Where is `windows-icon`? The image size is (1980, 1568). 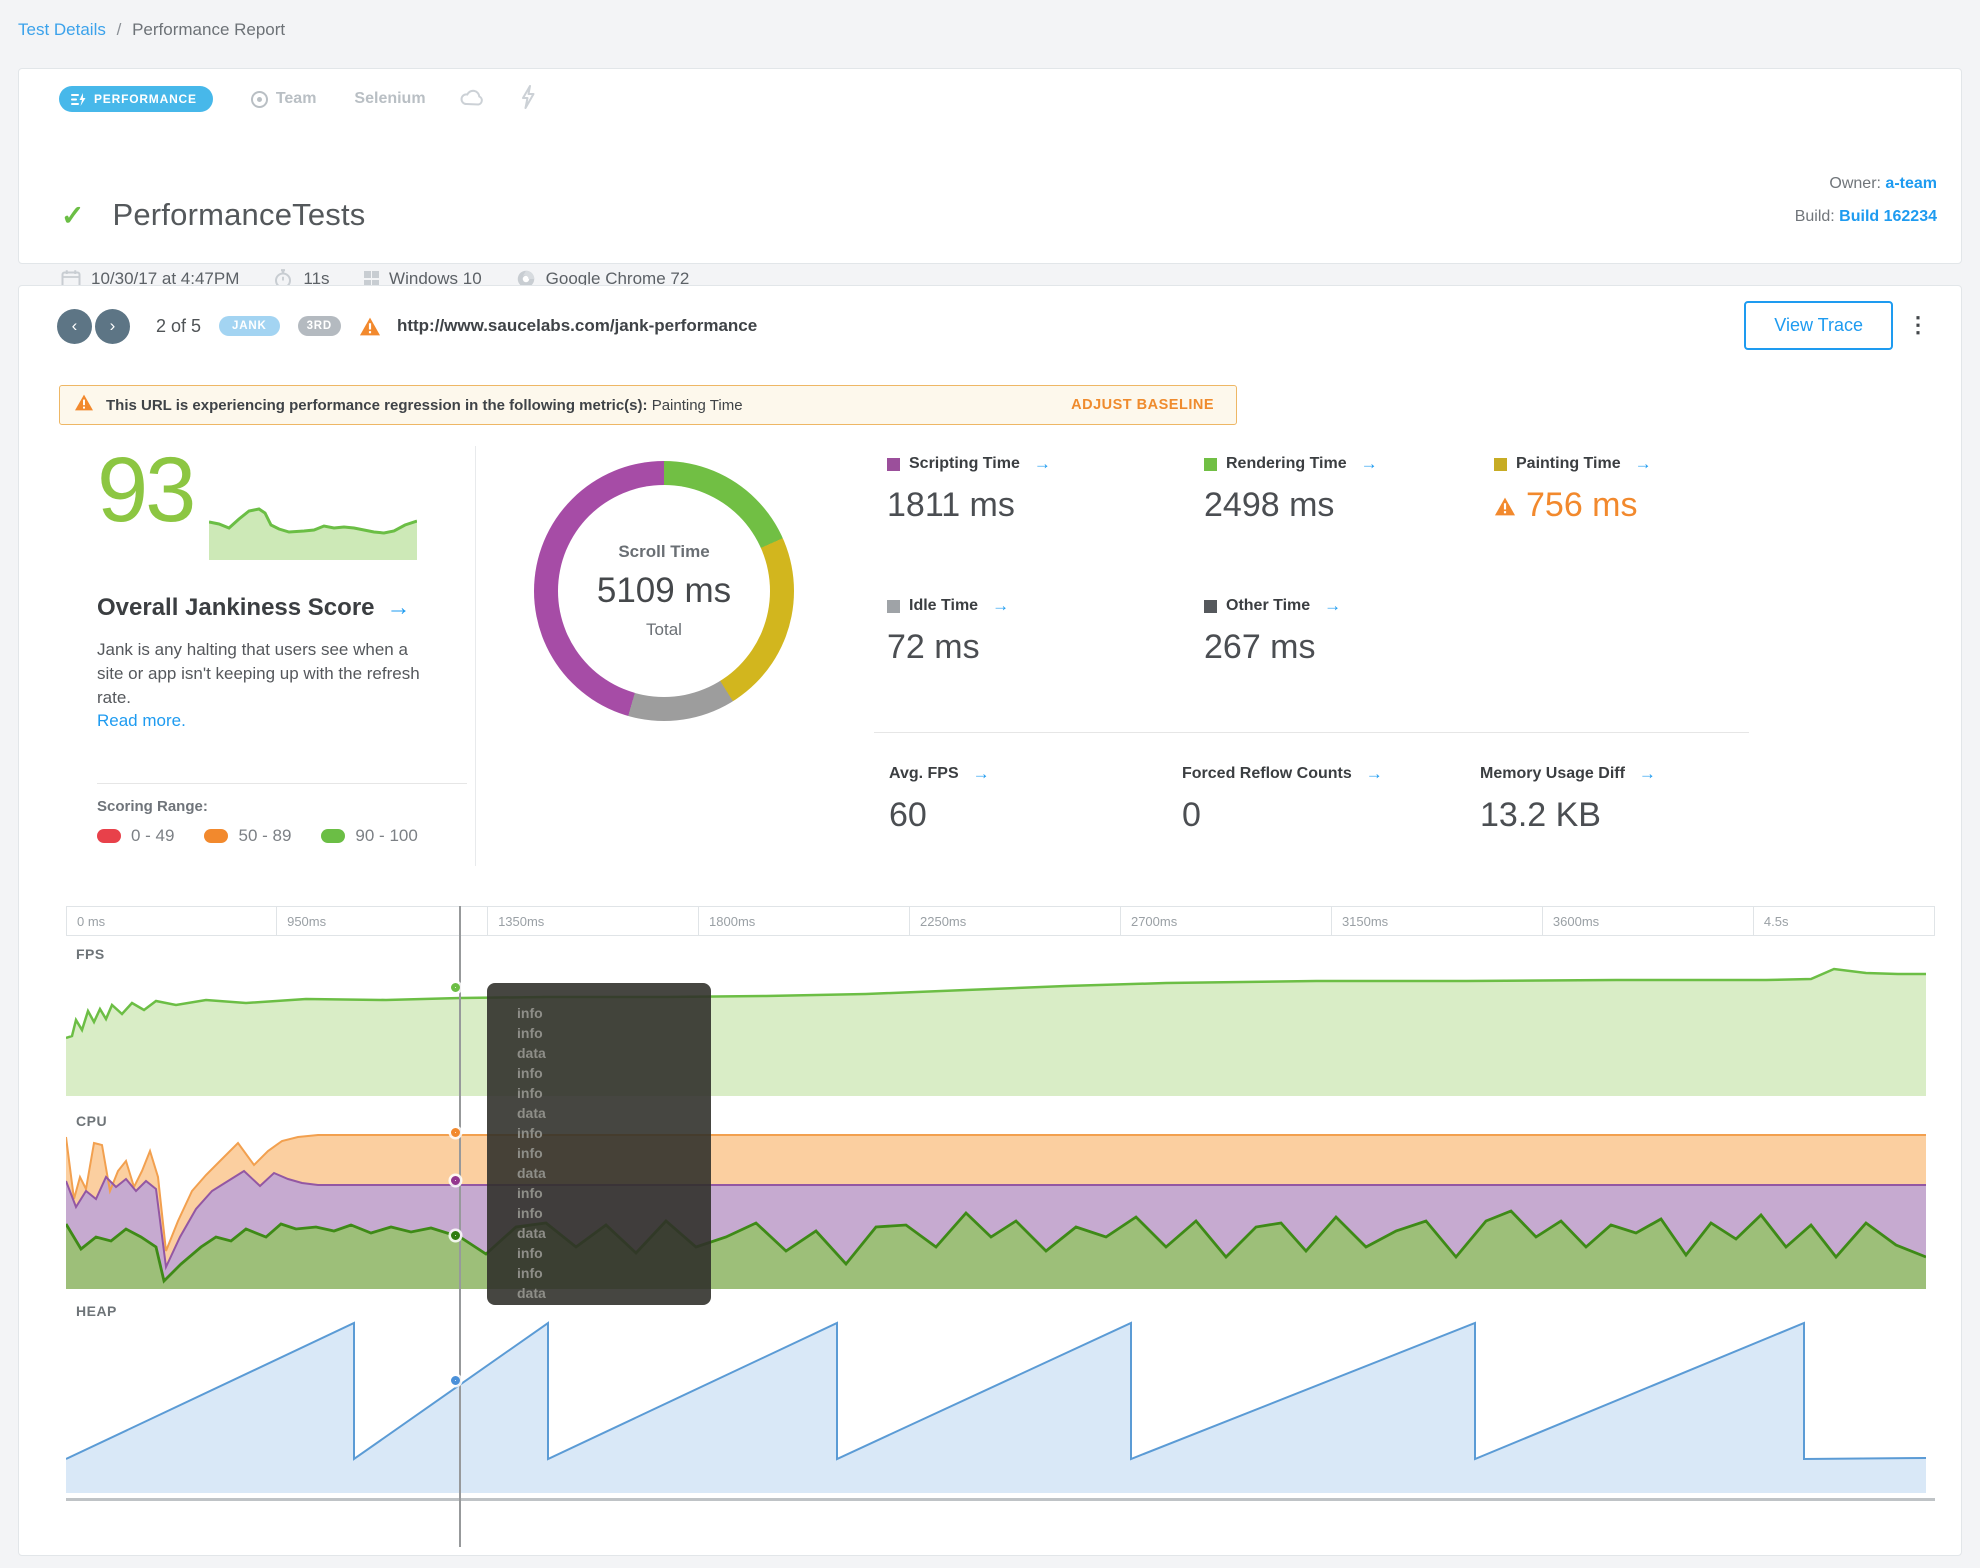
windows-icon is located at coordinates (371, 279).